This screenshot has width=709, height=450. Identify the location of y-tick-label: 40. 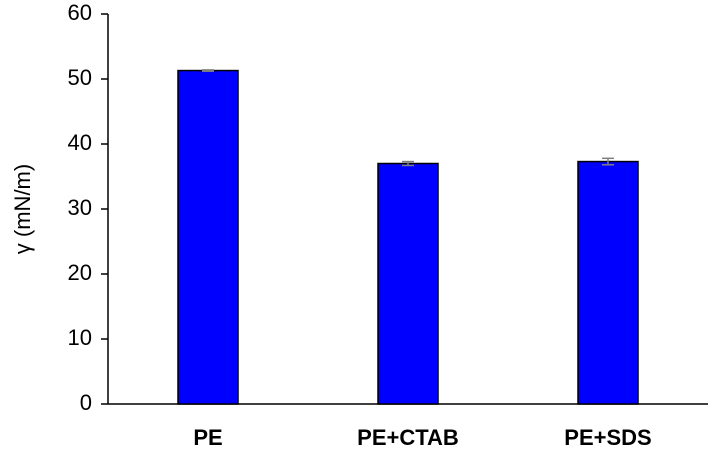
(80, 142).